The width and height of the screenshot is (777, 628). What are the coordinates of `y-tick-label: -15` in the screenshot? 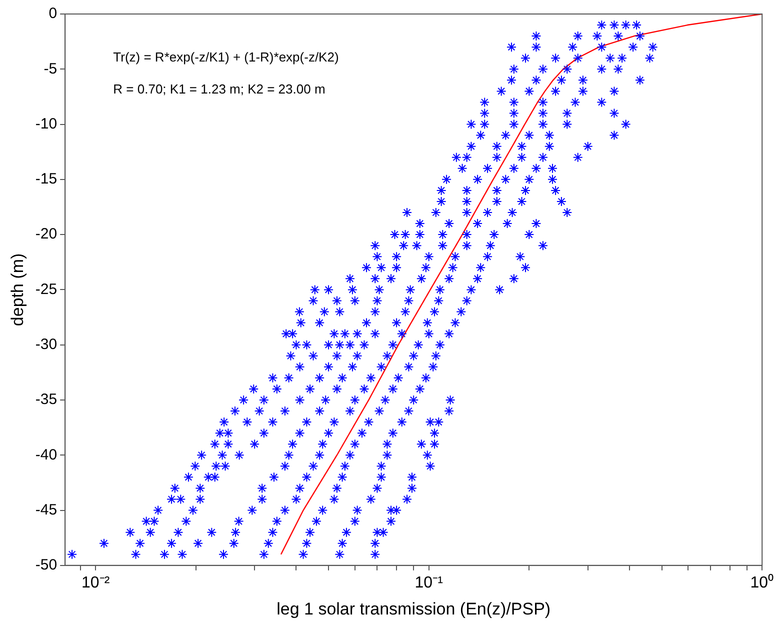 It's located at (46, 179).